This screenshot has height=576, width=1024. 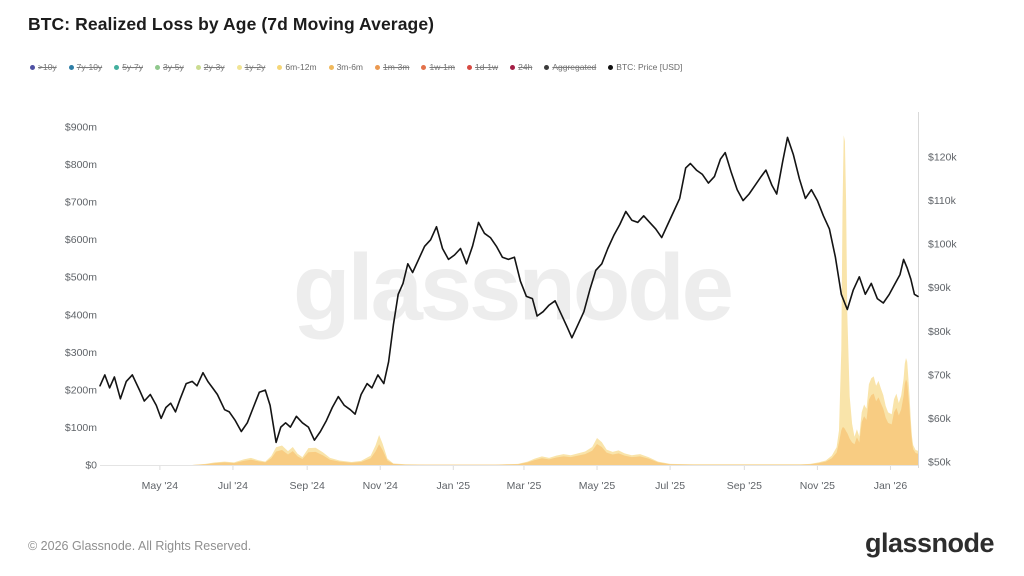 What do you see at coordinates (940, 463) in the screenshot?
I see `svg-text: $50k` at bounding box center [940, 463].